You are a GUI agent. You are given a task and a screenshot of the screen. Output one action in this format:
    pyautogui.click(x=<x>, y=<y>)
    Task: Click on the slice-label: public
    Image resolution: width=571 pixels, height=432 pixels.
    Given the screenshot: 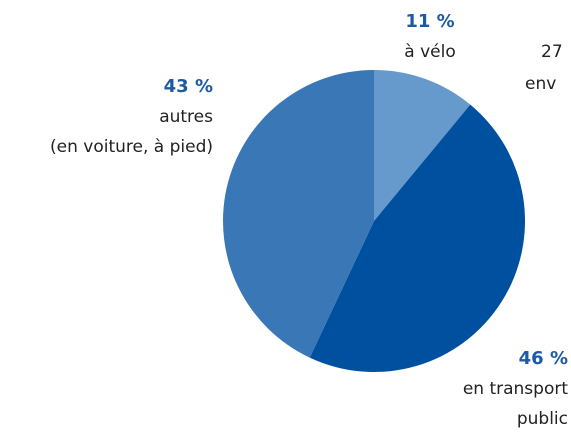 What is the action you would take?
    pyautogui.click(x=542, y=419)
    